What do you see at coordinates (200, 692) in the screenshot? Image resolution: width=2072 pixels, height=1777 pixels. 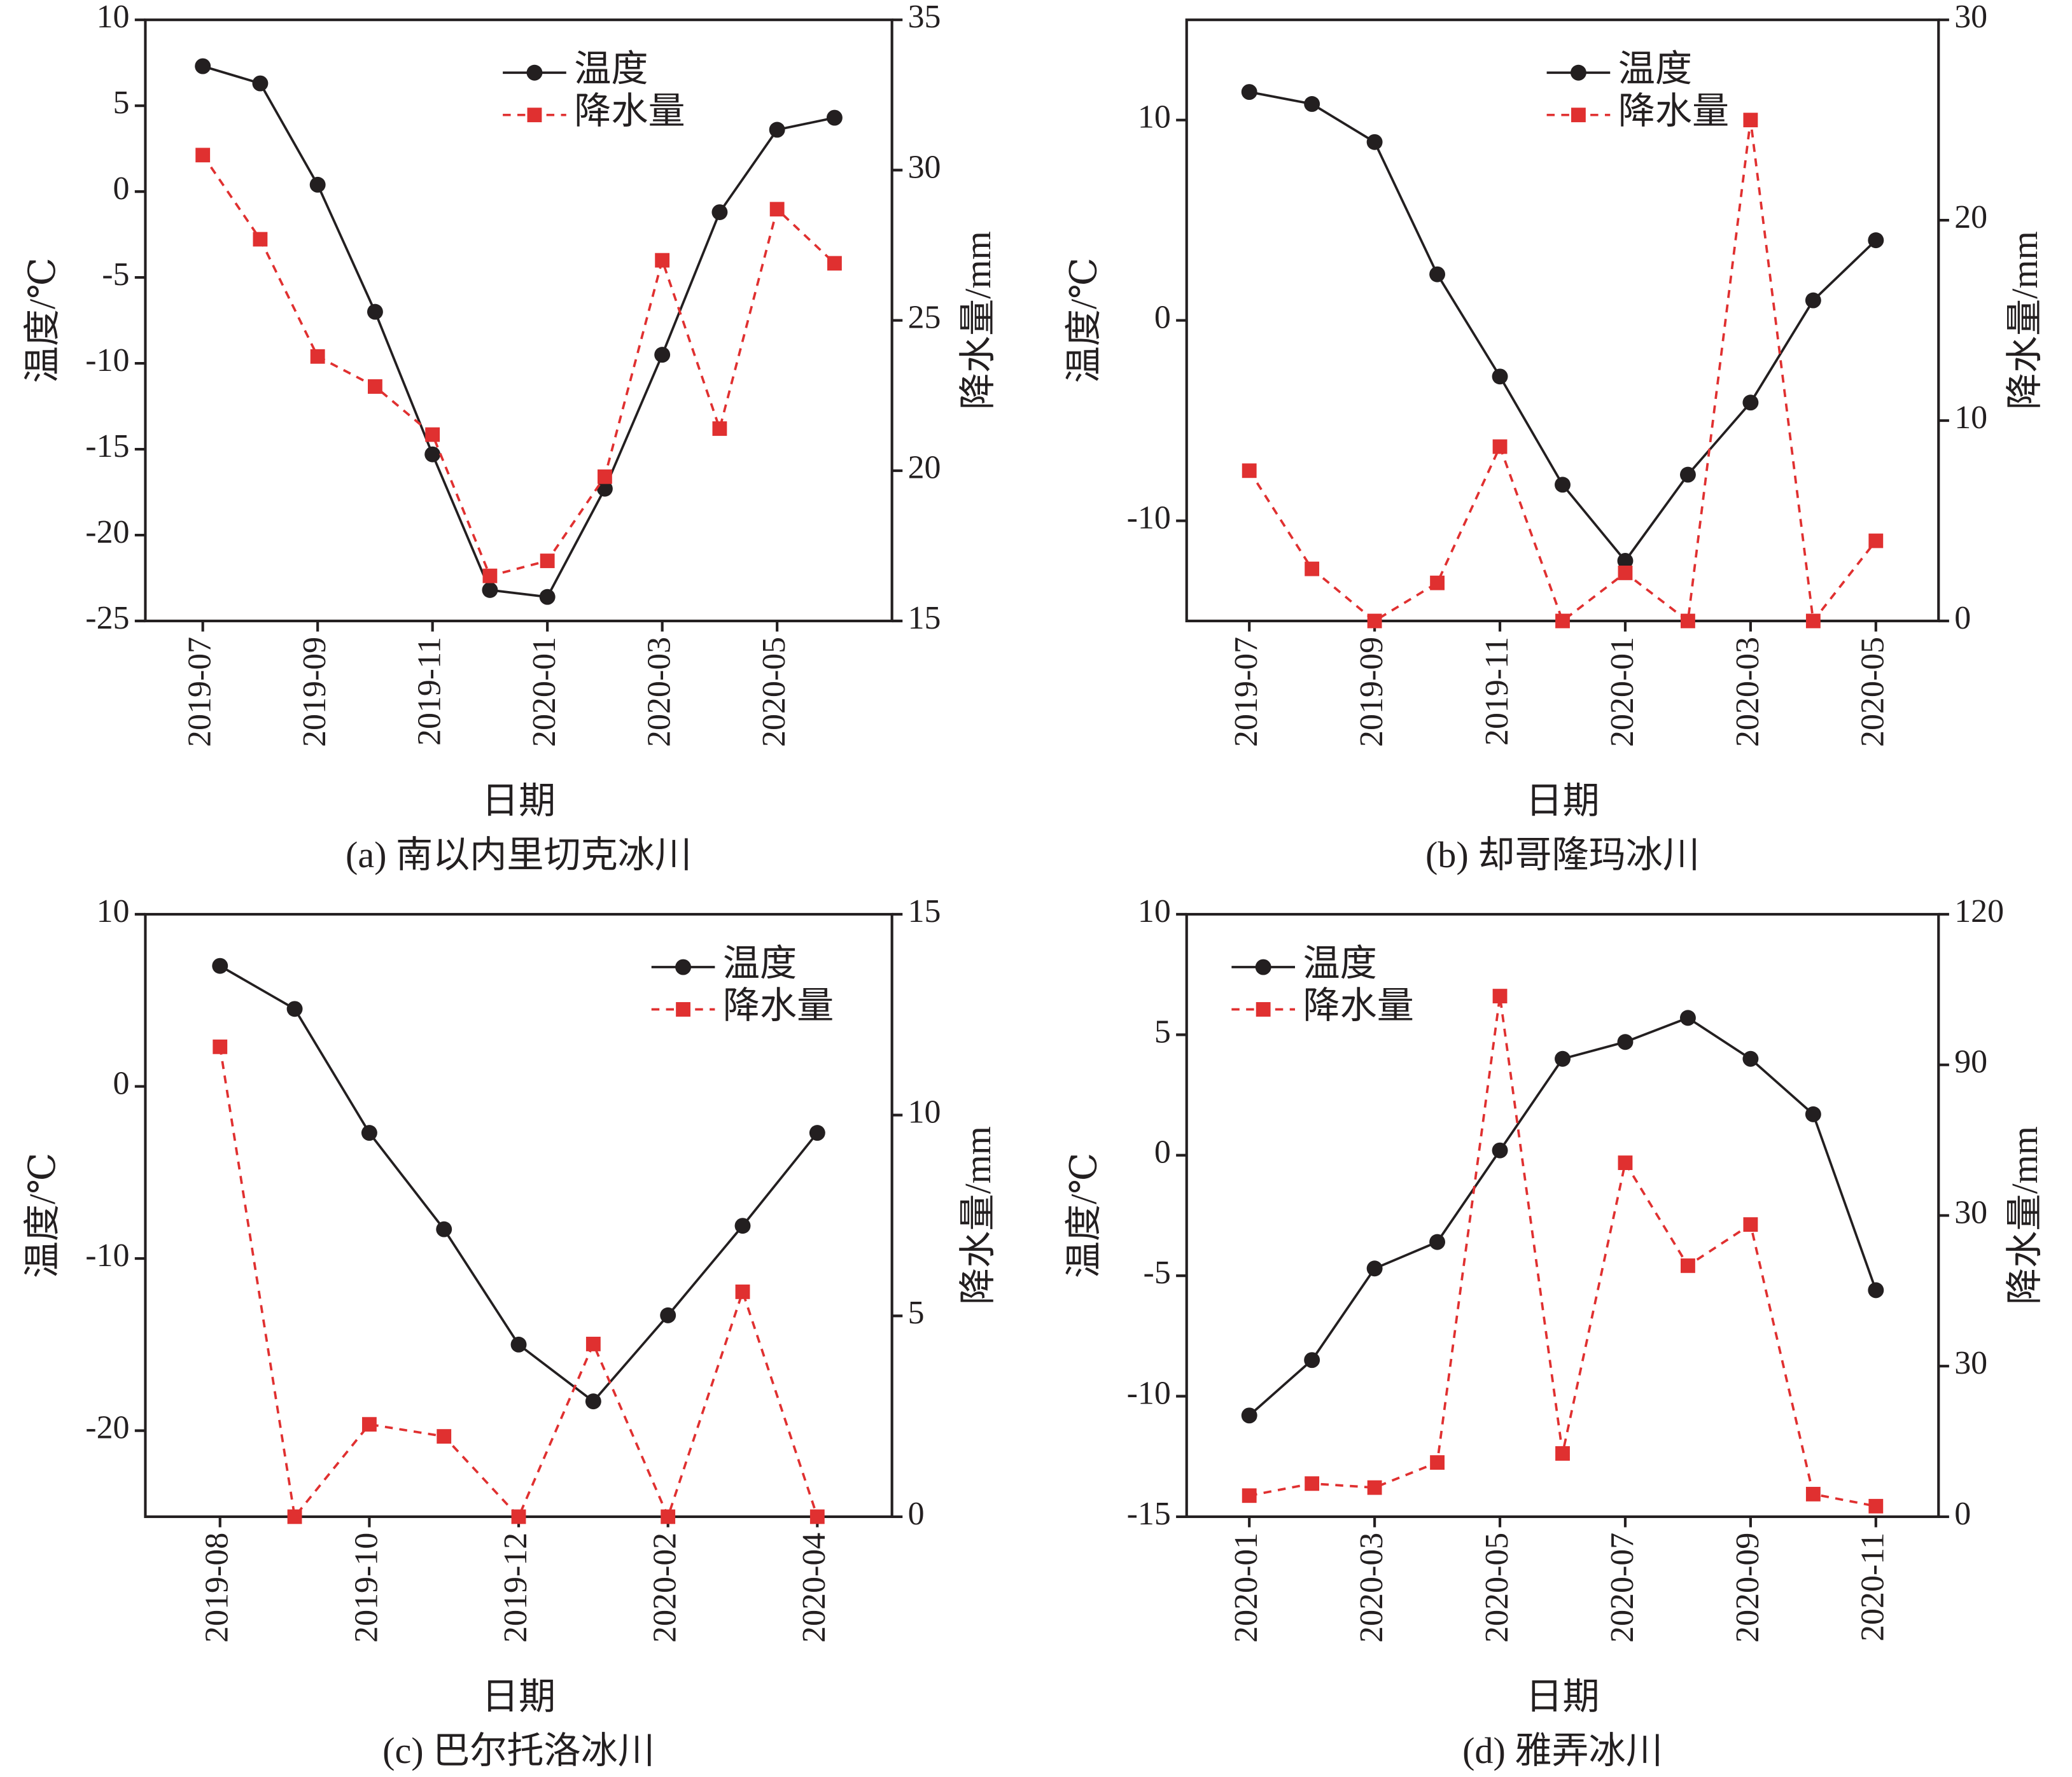 I see `x-tick-label: 2019-07` at bounding box center [200, 692].